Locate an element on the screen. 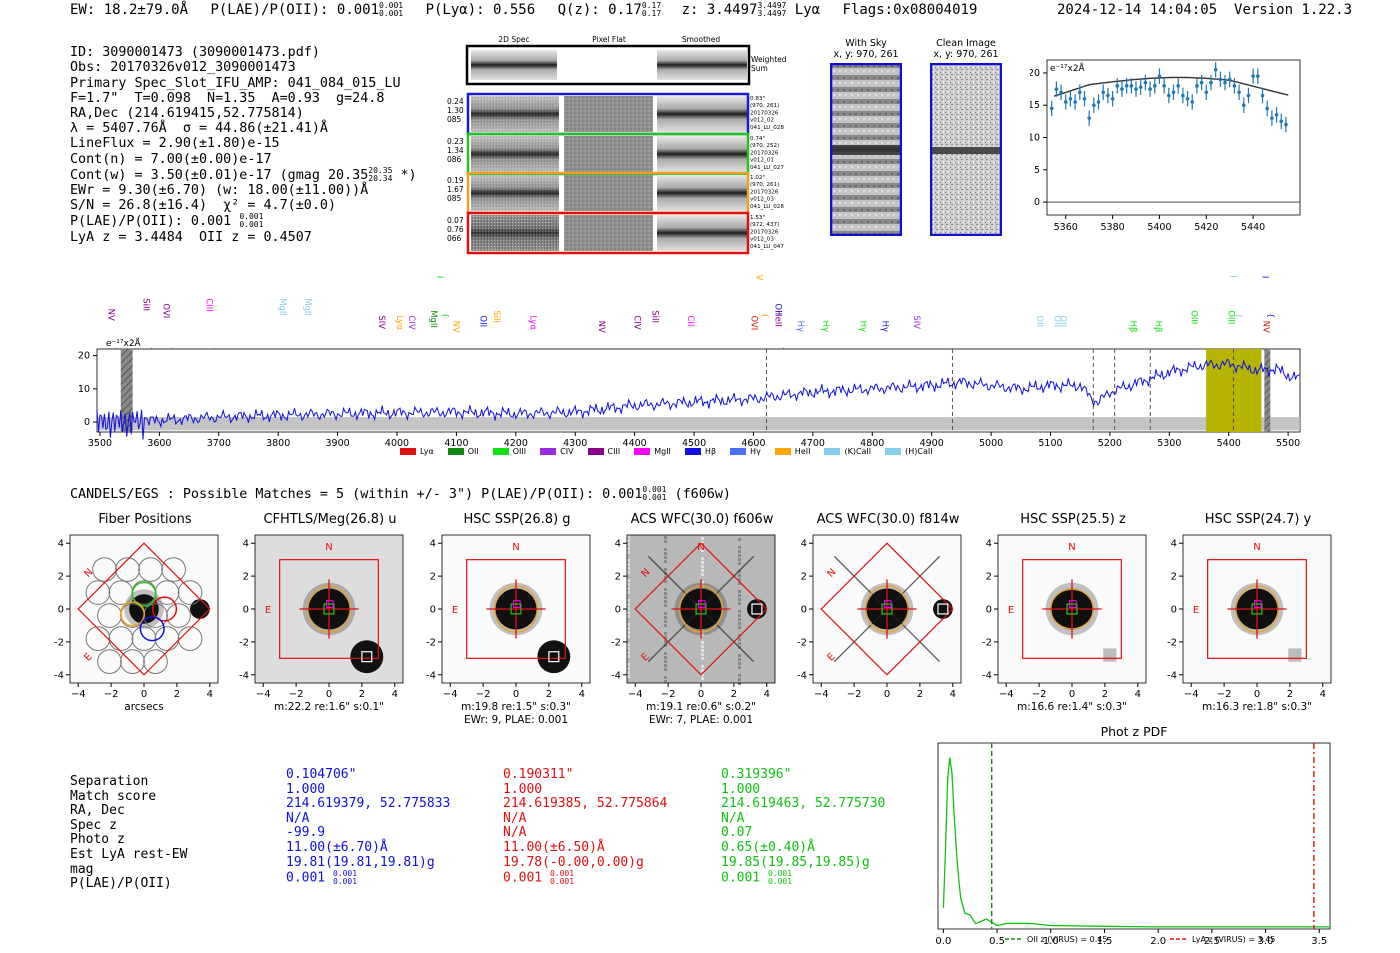 Image resolution: width=1400 pixels, height=953 pixels. cutout-image: N E 4 2 0 -2 -4 −4 −2 0 2 4 m:16.6 re:1.4" s:0.3" is located at coordinates (1064, 623).